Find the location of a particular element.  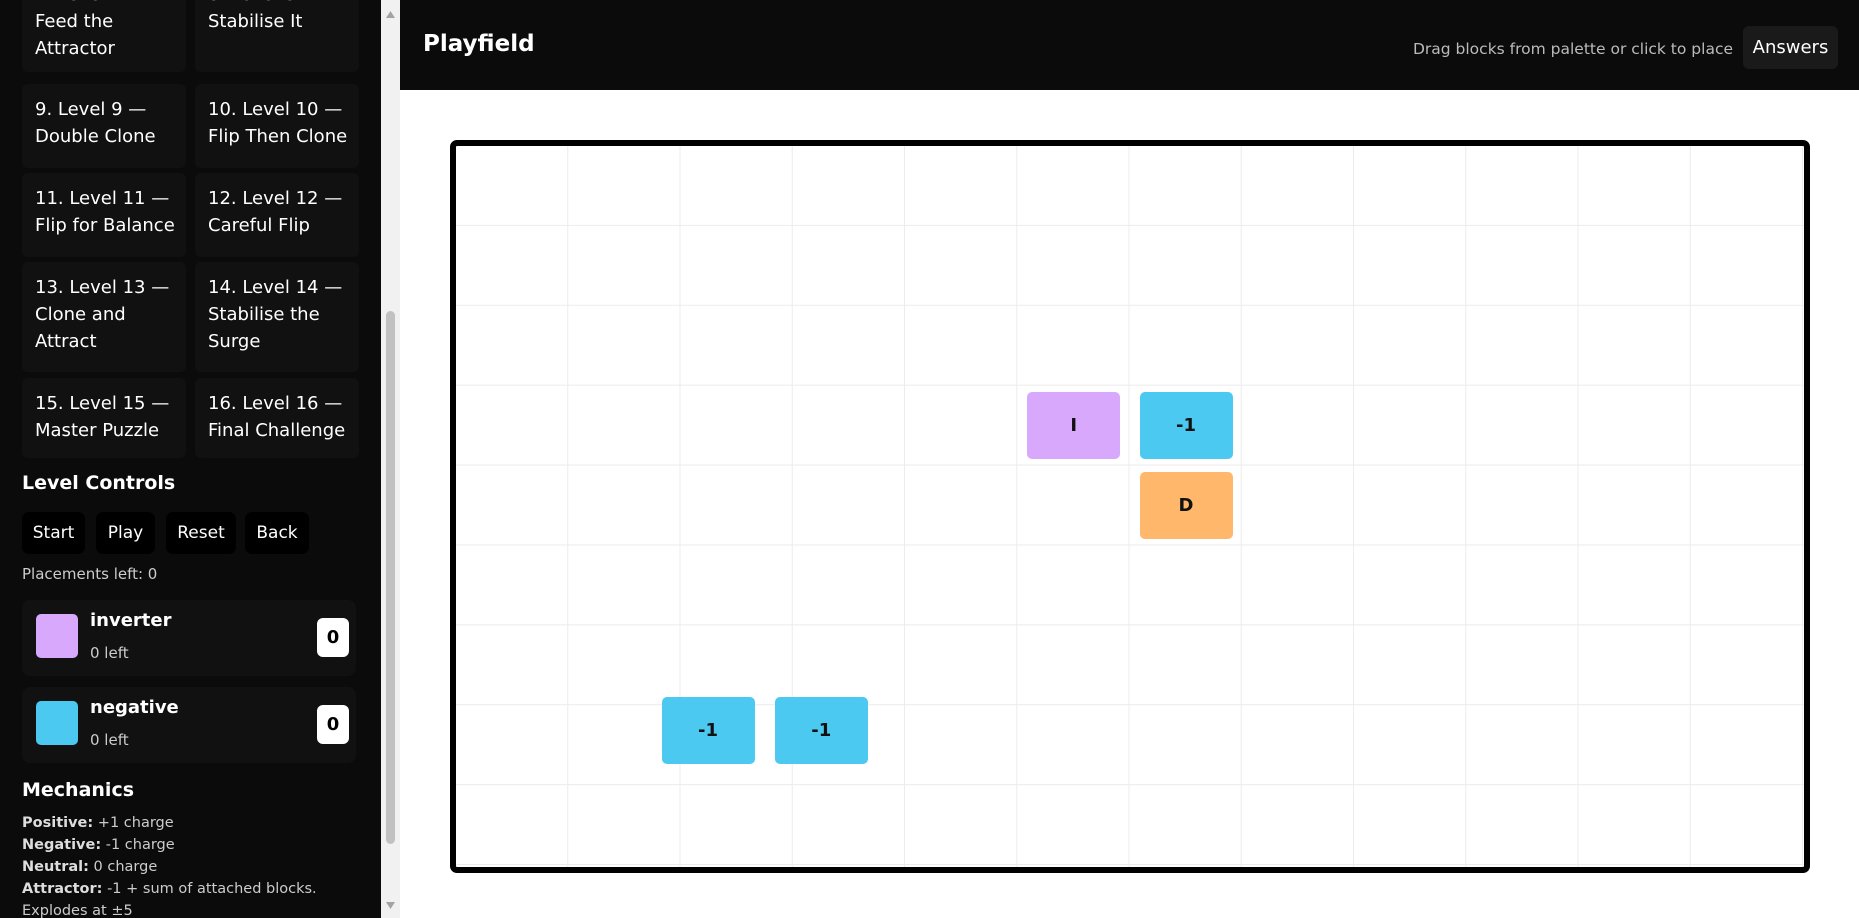

block: D is located at coordinates (1186, 505).